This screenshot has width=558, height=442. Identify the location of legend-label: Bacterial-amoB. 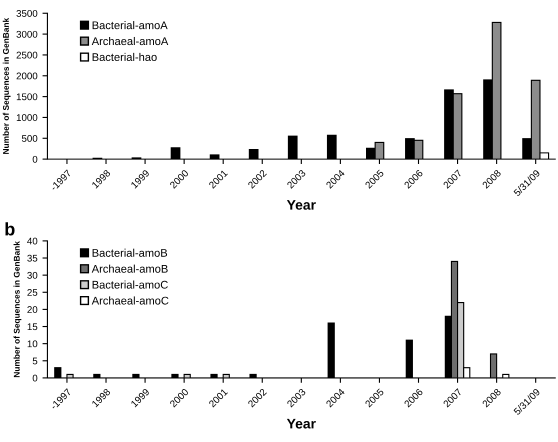
(130, 252).